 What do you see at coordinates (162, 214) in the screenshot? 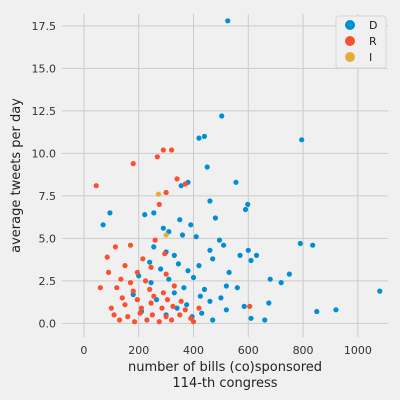
I see `series-i` at bounding box center [162, 214].